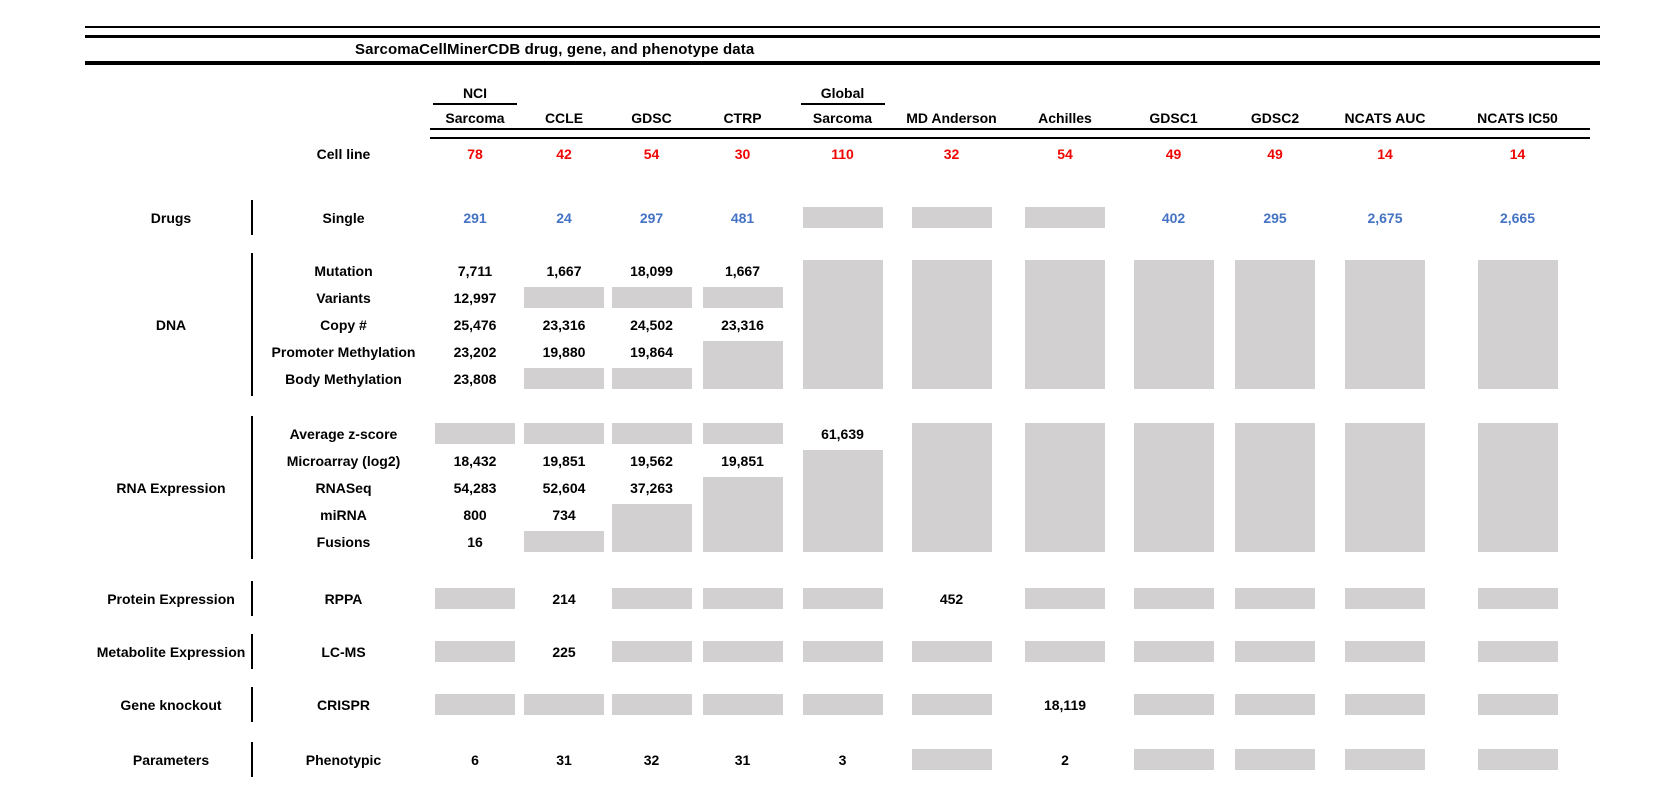 The image size is (1669, 800). I want to click on group-label-gene-knockout: Gene knockout, so click(171, 704).